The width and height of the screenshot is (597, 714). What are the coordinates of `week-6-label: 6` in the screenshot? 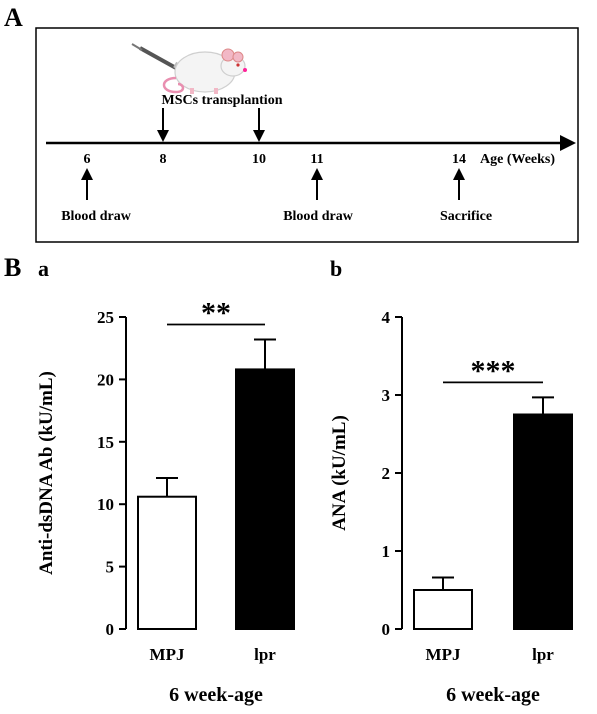 It's located at (87, 159).